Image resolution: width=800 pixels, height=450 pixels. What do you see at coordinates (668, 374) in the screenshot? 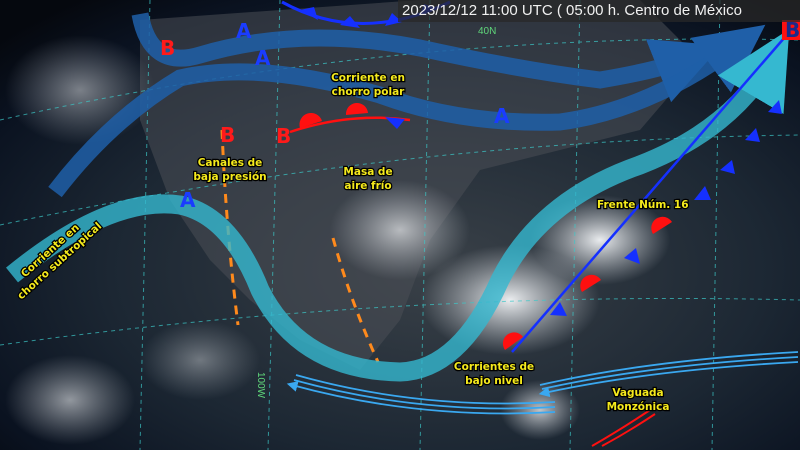
I see `low-level-current-east` at bounding box center [668, 374].